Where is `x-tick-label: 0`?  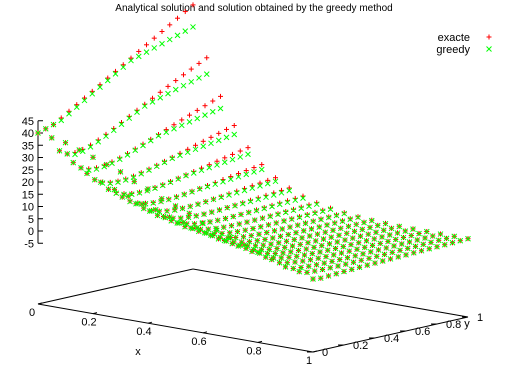
x-tick-label: 0 is located at coordinates (32, 313).